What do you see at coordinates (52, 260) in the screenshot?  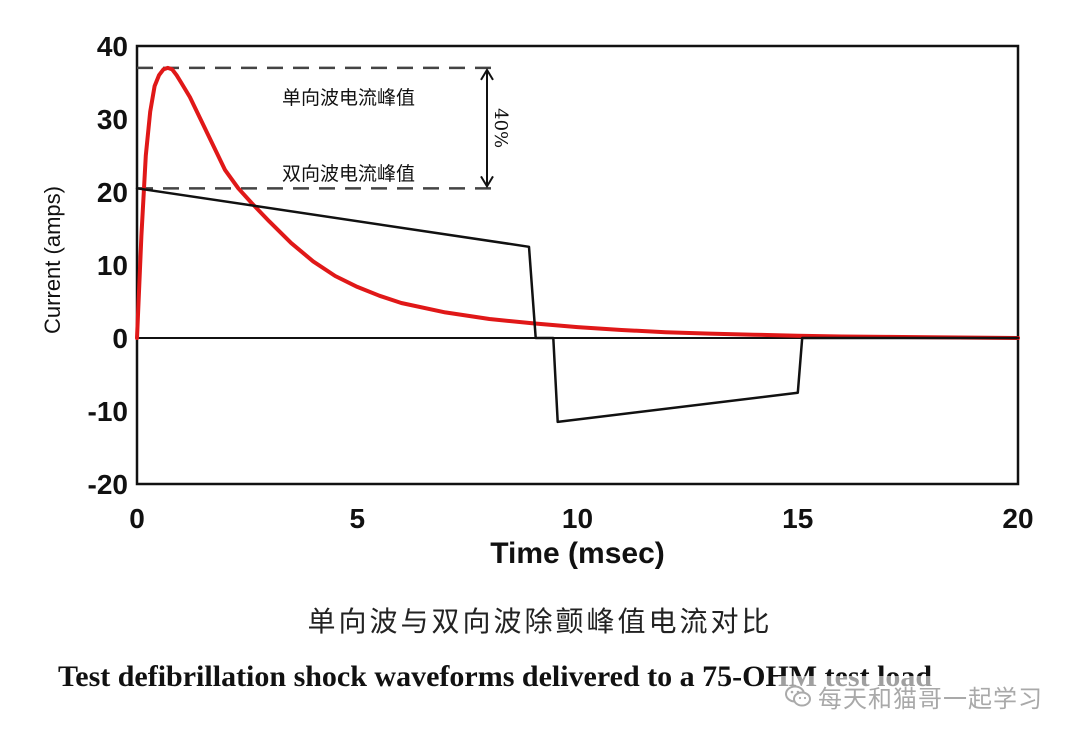 I see `y-axis-title: Current (amps)` at bounding box center [52, 260].